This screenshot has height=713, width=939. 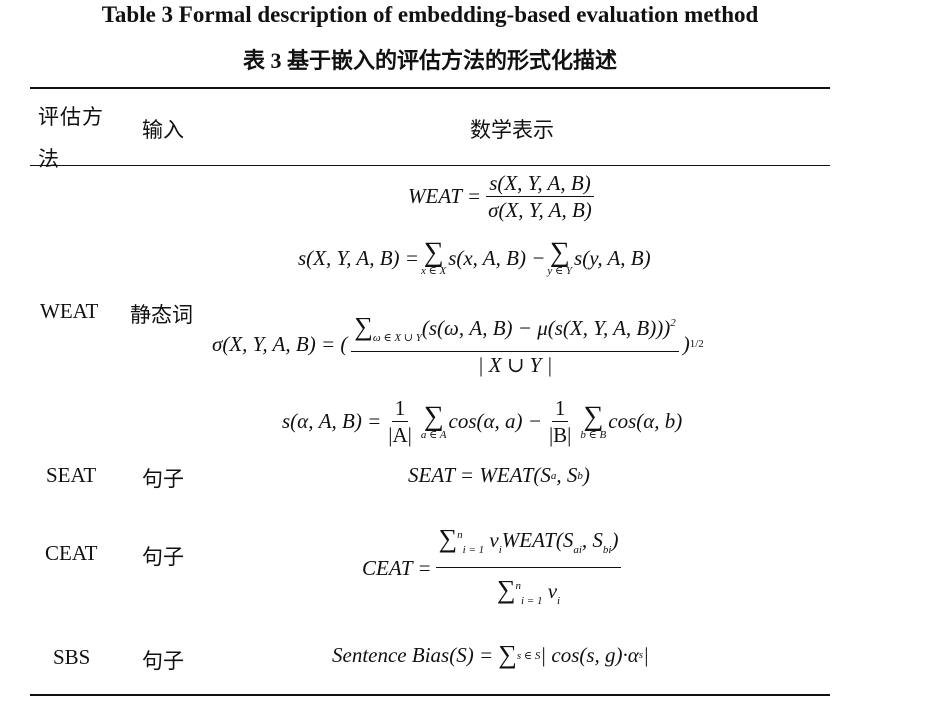 What do you see at coordinates (71, 475) in the screenshot?
I see `row-method: SEAT` at bounding box center [71, 475].